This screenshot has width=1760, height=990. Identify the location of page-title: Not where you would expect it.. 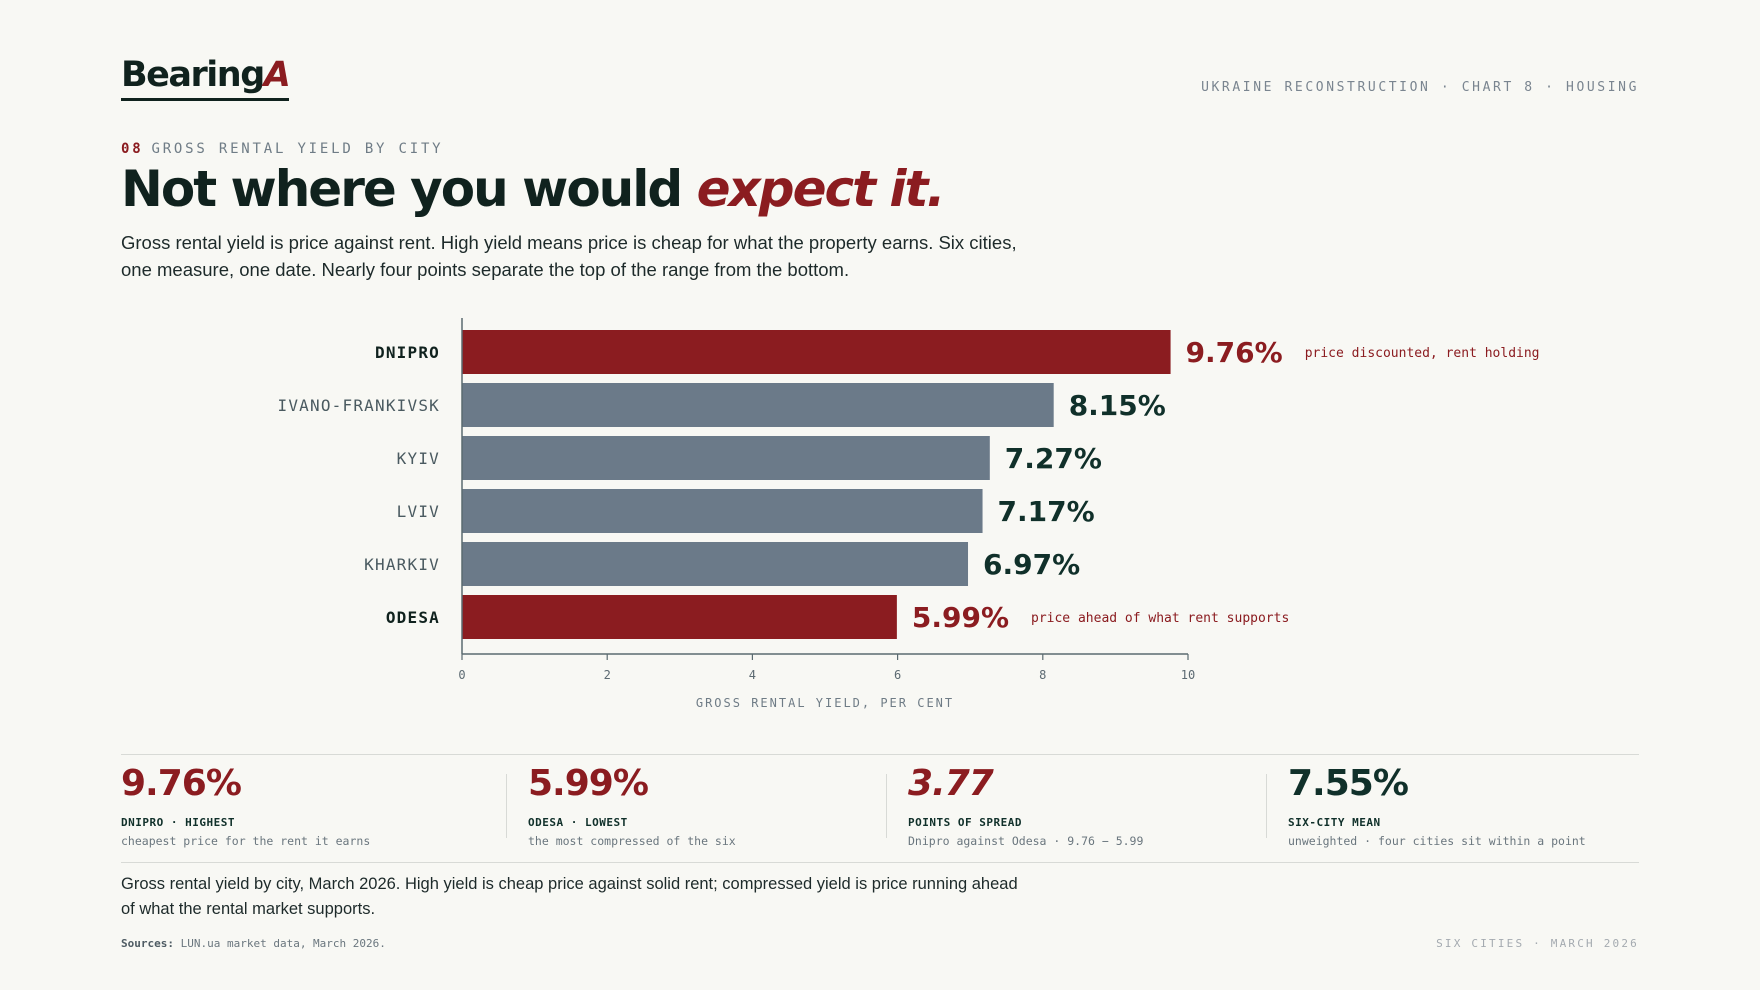
(533, 189).